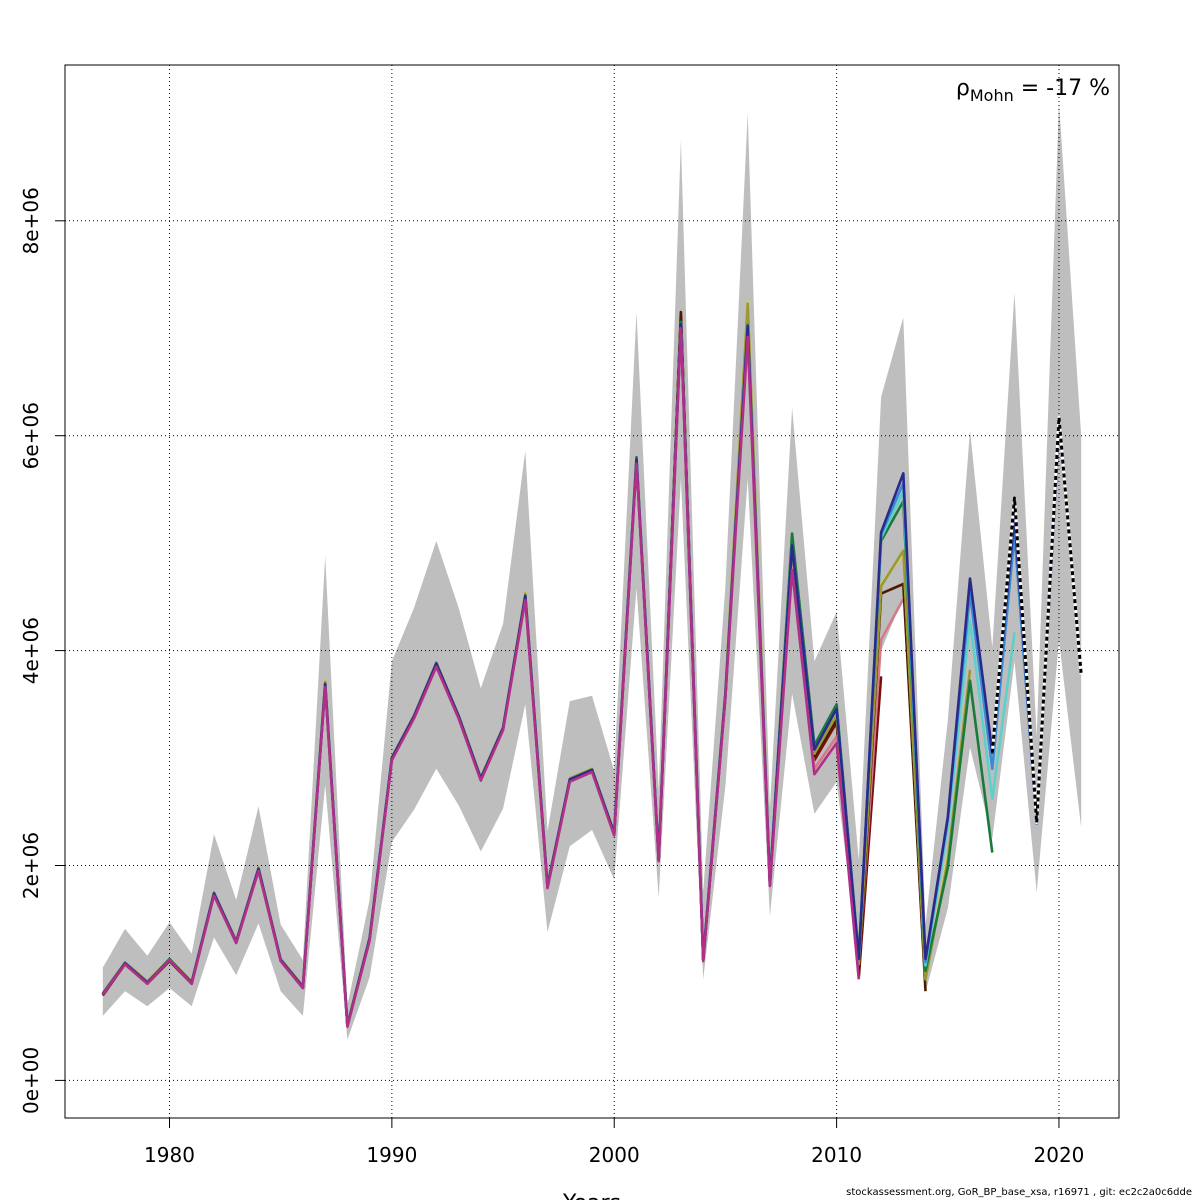 Image resolution: width=1200 pixels, height=1200 pixels. I want to click on rho-subscript: Mohn, so click(992, 95).